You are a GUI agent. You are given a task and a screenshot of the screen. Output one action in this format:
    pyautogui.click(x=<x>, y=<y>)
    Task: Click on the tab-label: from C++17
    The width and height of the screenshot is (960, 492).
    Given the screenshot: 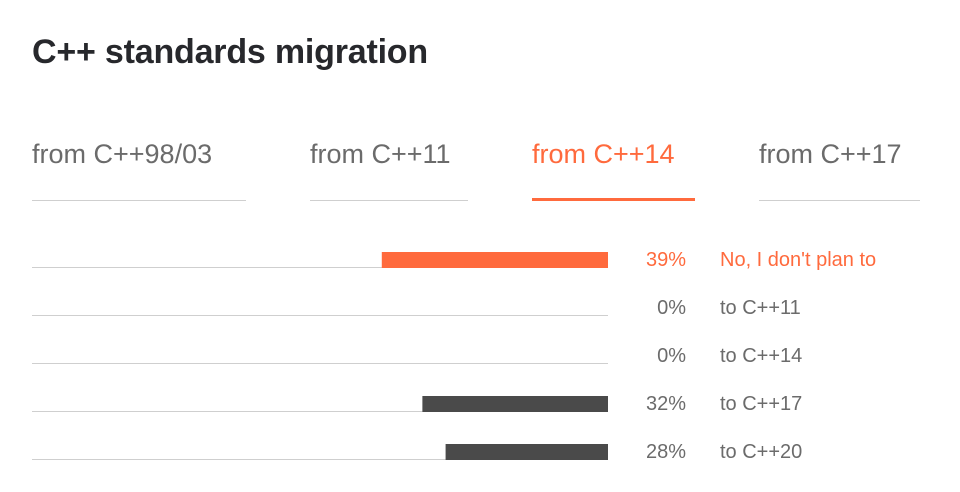 What is the action you would take?
    pyautogui.click(x=830, y=154)
    